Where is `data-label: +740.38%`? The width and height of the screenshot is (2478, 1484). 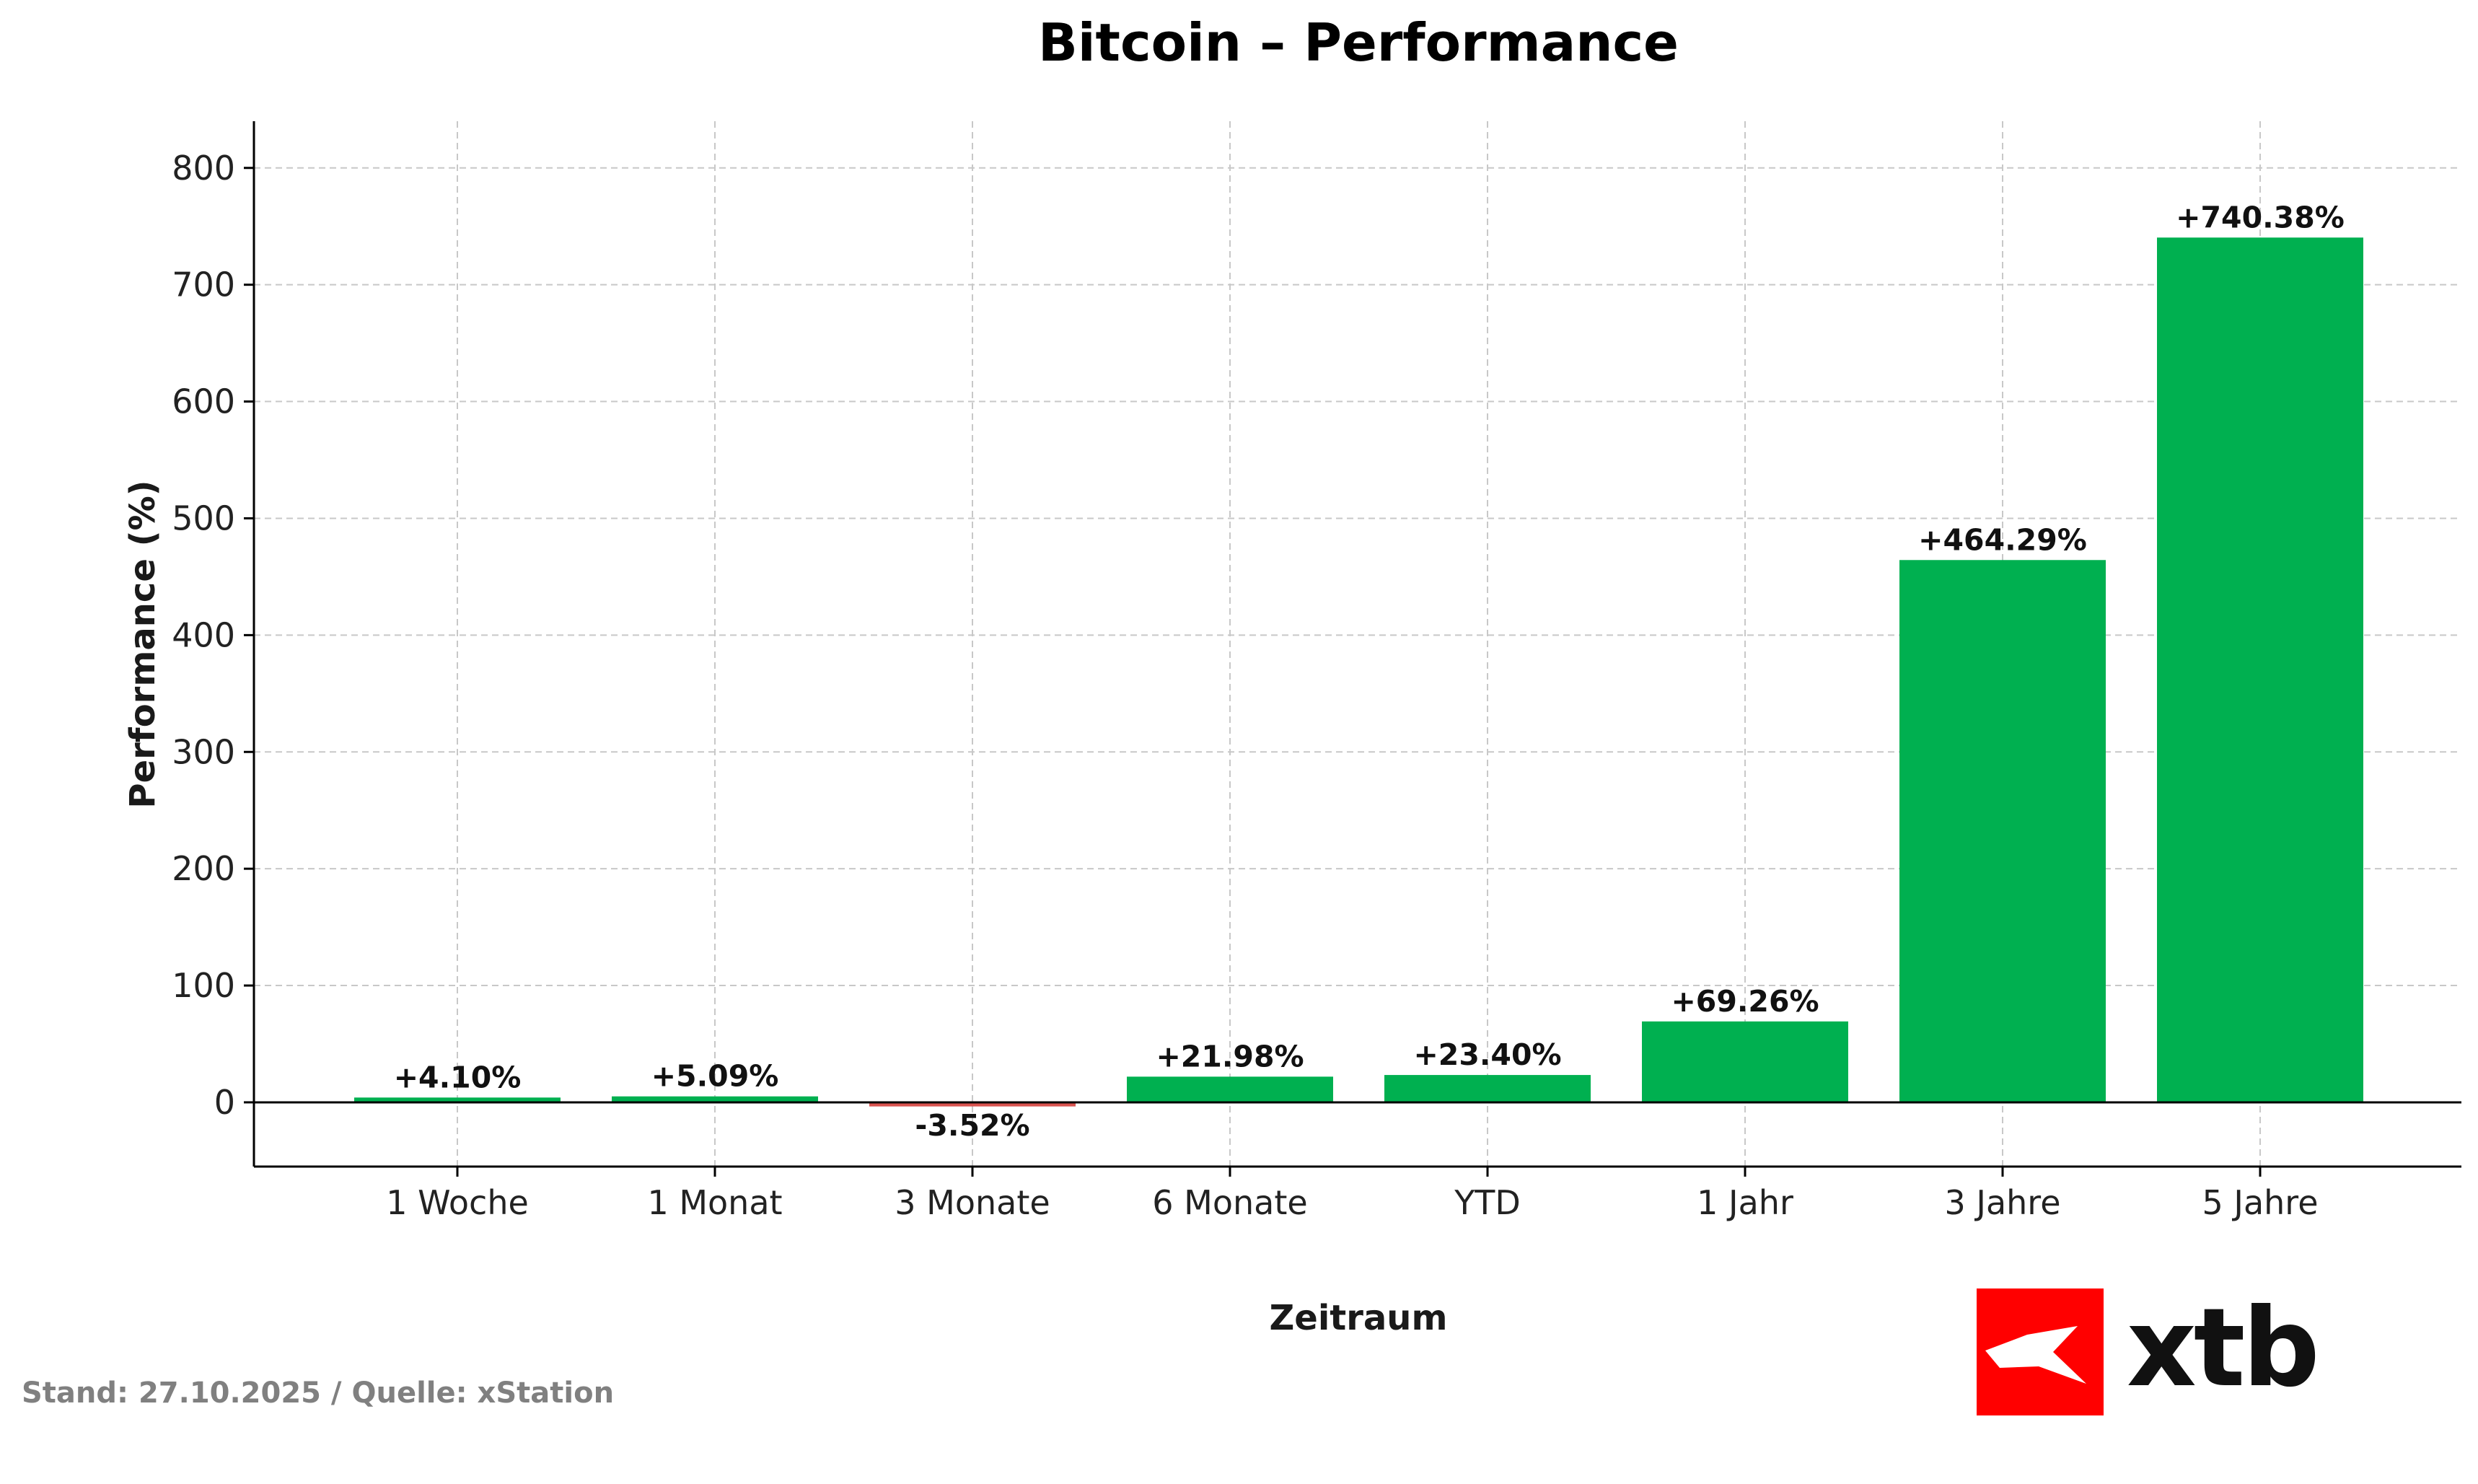
data-label: +740.38% is located at coordinates (2260, 217).